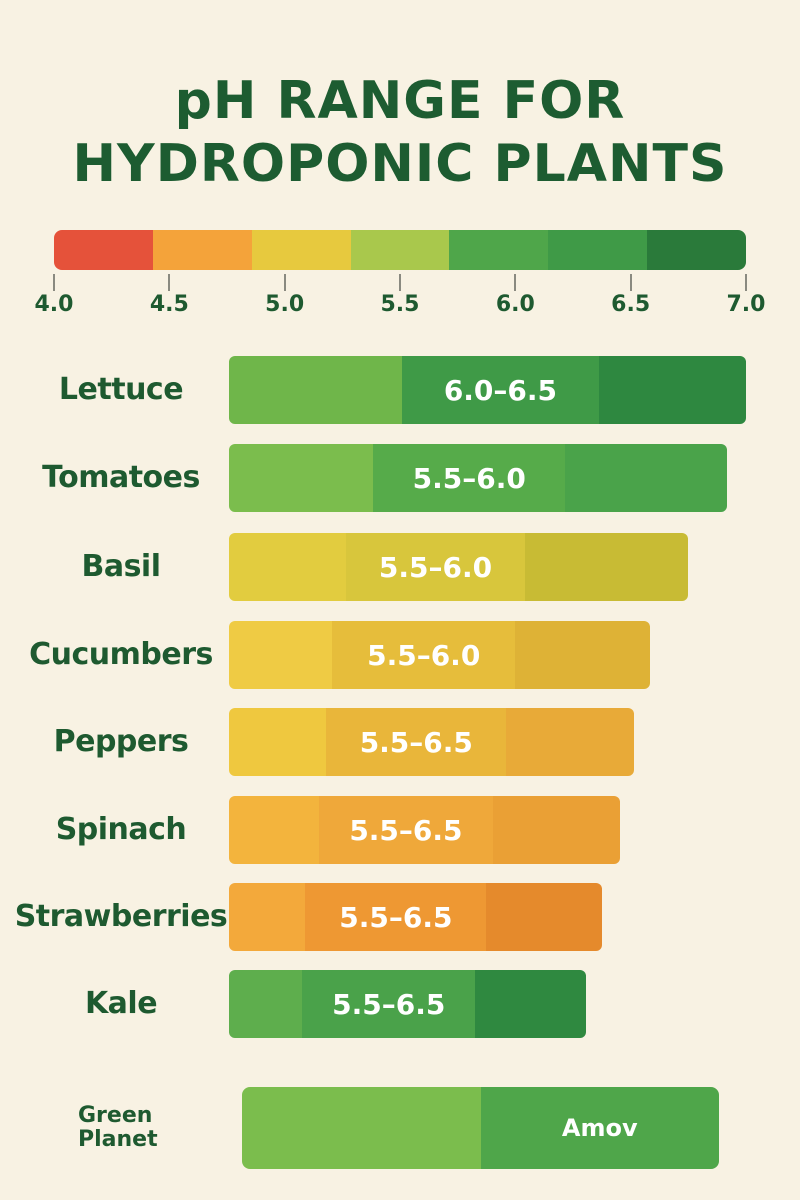  What do you see at coordinates (169, 304) in the screenshot?
I see `scale-tick-label: 4.5` at bounding box center [169, 304].